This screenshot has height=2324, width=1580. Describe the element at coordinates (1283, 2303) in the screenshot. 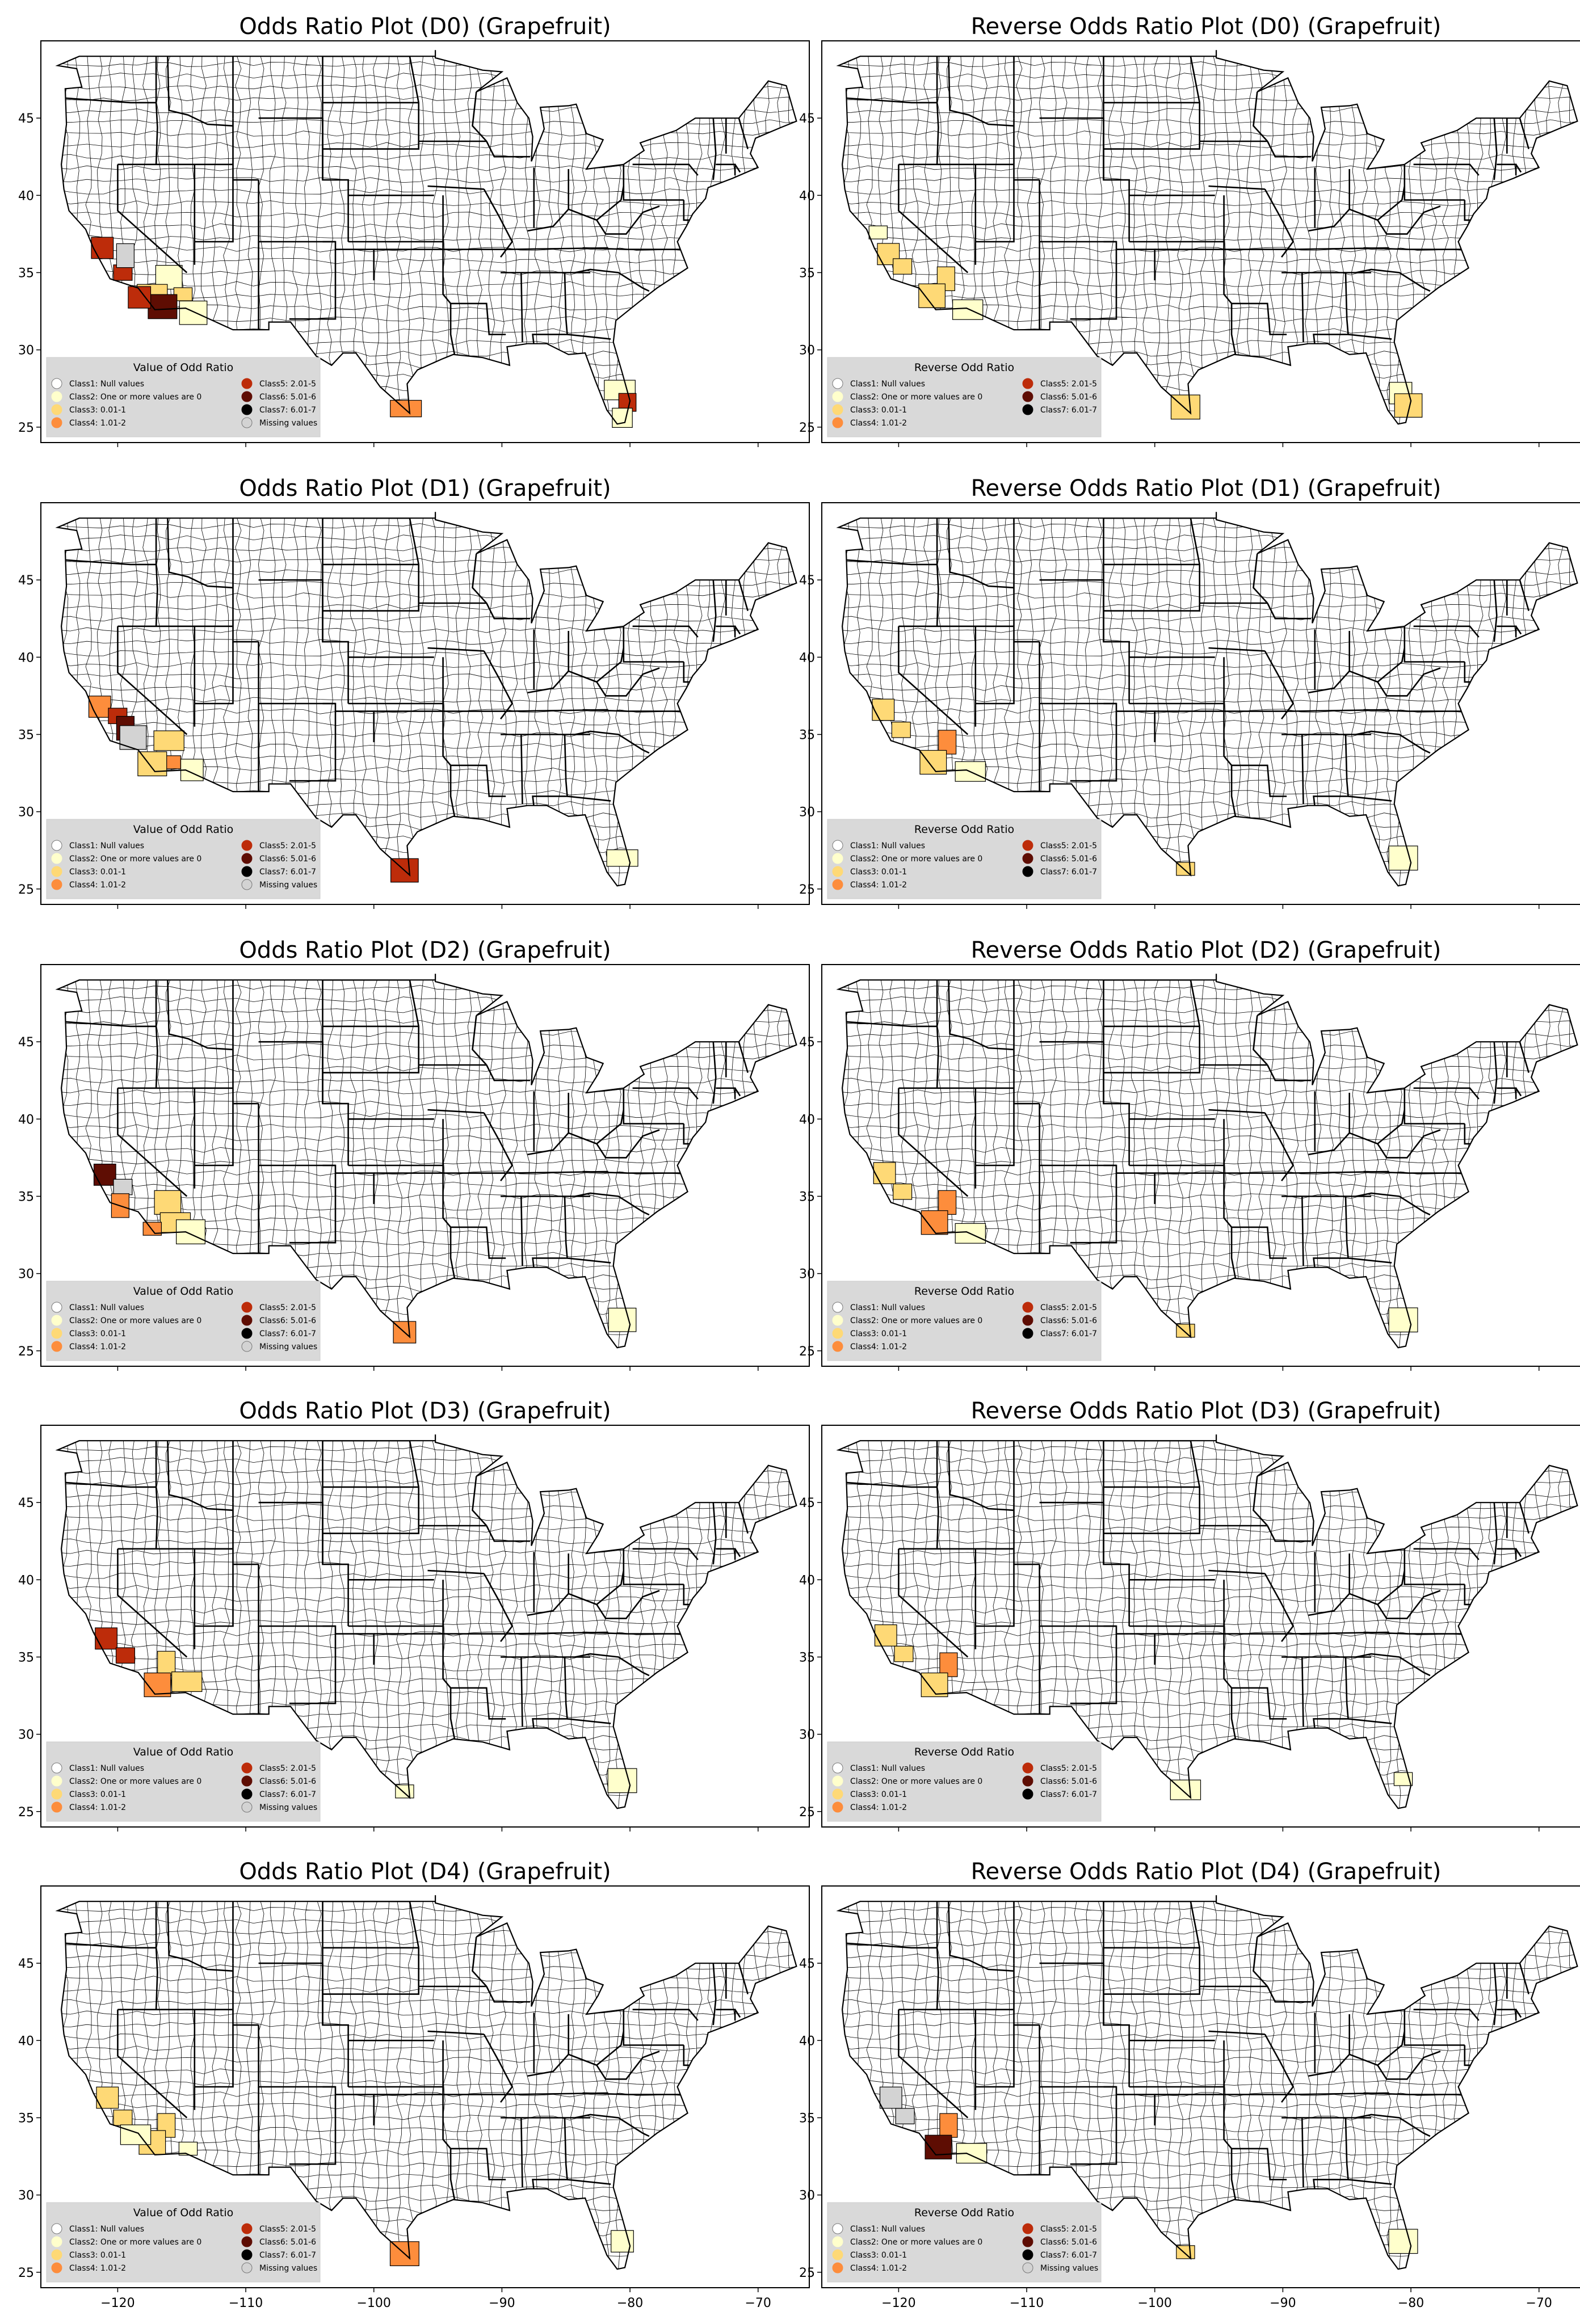

I see `lon-tick-label: −90` at that location.